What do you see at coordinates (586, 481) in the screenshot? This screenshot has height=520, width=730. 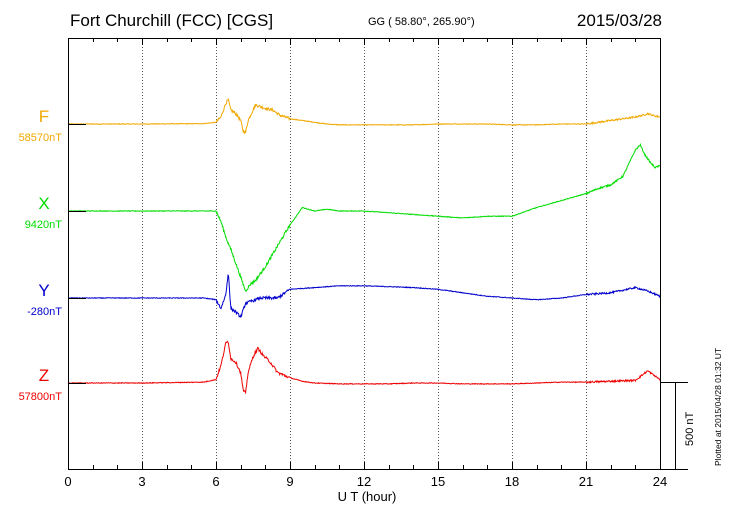 I see `x-tick-label-21: 21` at bounding box center [586, 481].